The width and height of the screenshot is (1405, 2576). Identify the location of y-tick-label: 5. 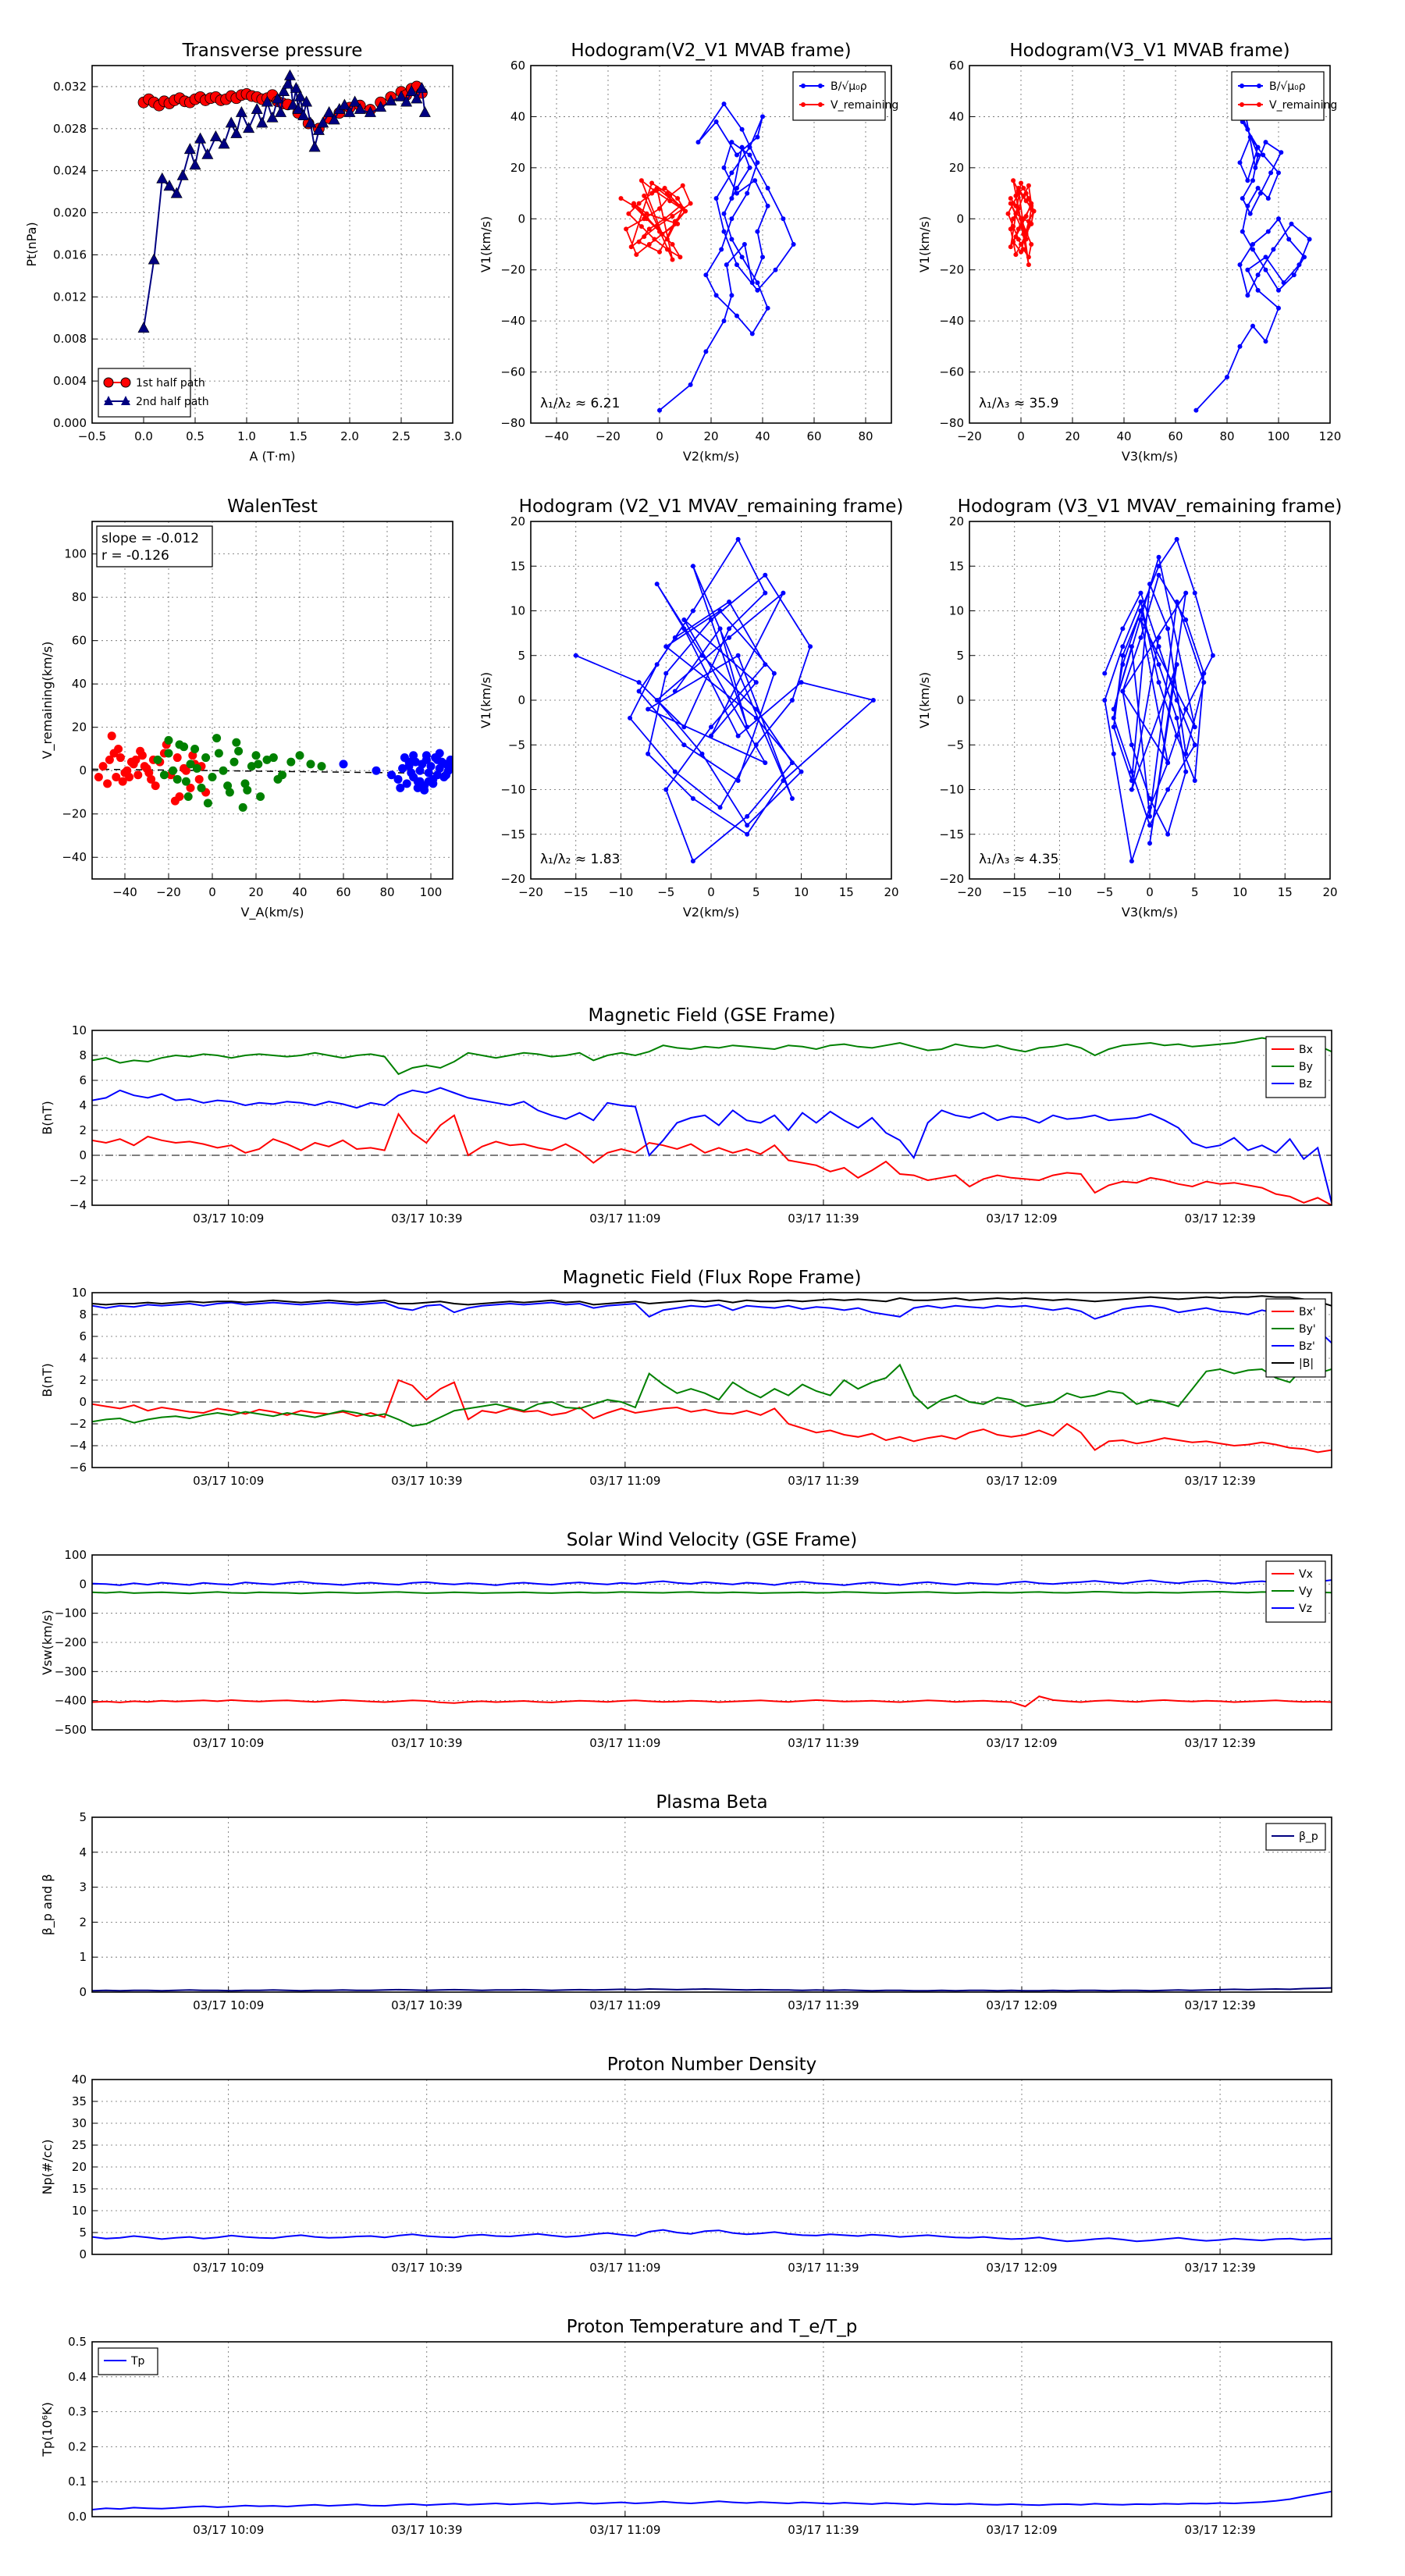
(960, 656).